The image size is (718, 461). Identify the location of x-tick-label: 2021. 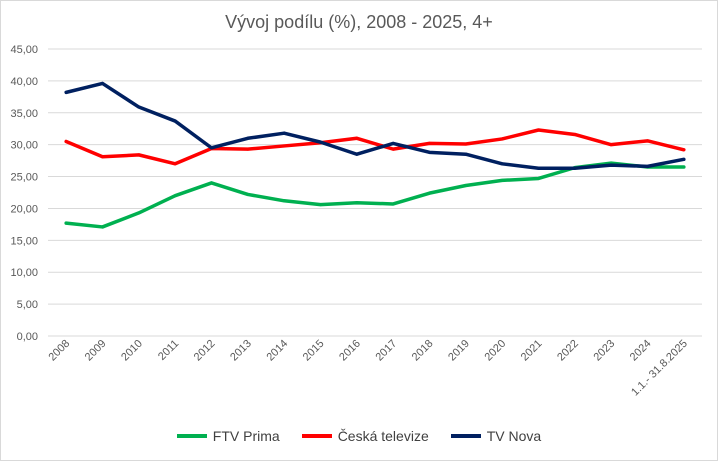
(532, 351).